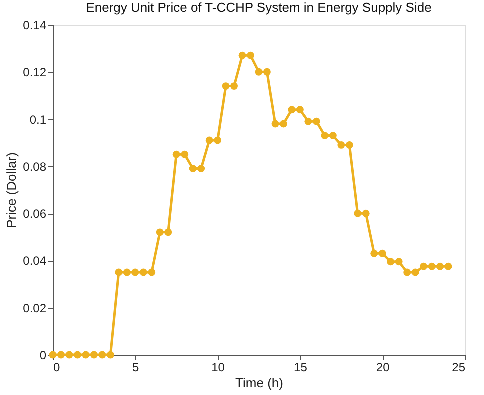  Describe the element at coordinates (259, 7) in the screenshot. I see `chart-title: Energy Unit Price of T-CCHP System in Energy Supply Side` at that location.